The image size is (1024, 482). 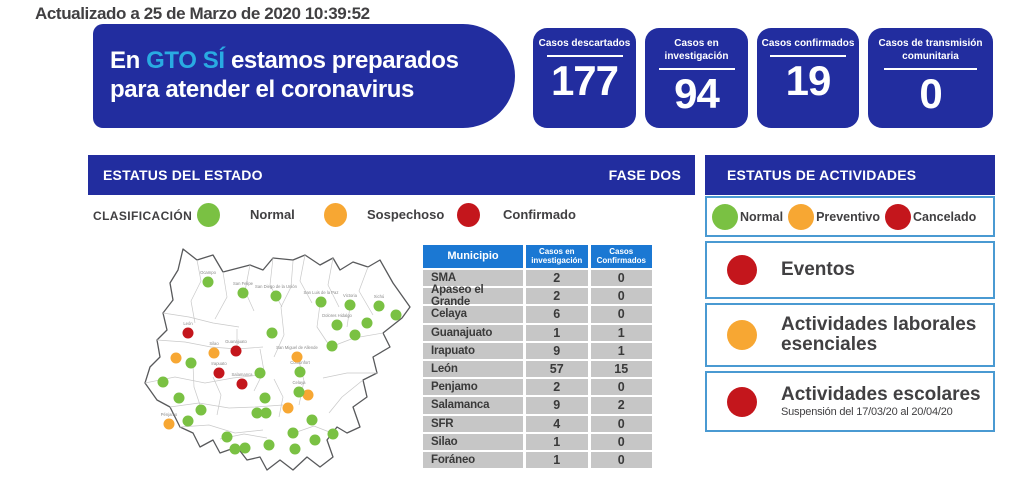 What do you see at coordinates (644, 175) in the screenshot?
I see `fase-label: FASE DOS` at bounding box center [644, 175].